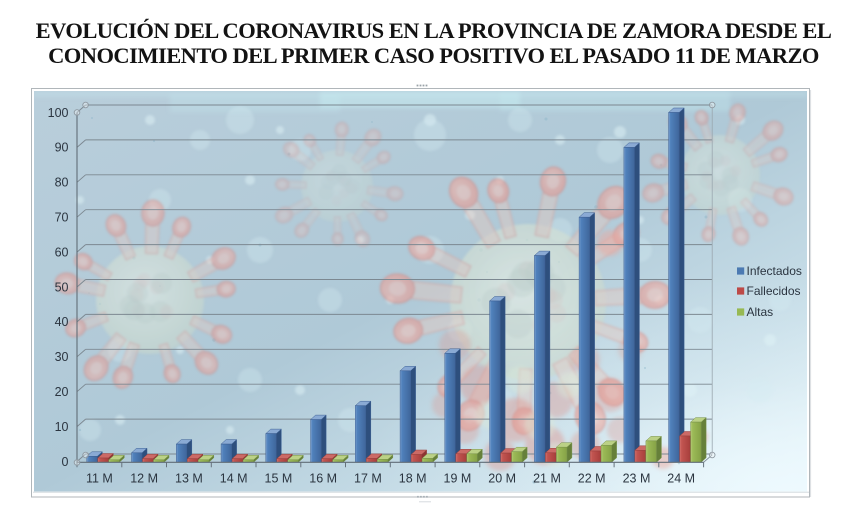 The height and width of the screenshot is (523, 861). Describe the element at coordinates (58, 113) in the screenshot. I see `svg-text: 100` at that location.